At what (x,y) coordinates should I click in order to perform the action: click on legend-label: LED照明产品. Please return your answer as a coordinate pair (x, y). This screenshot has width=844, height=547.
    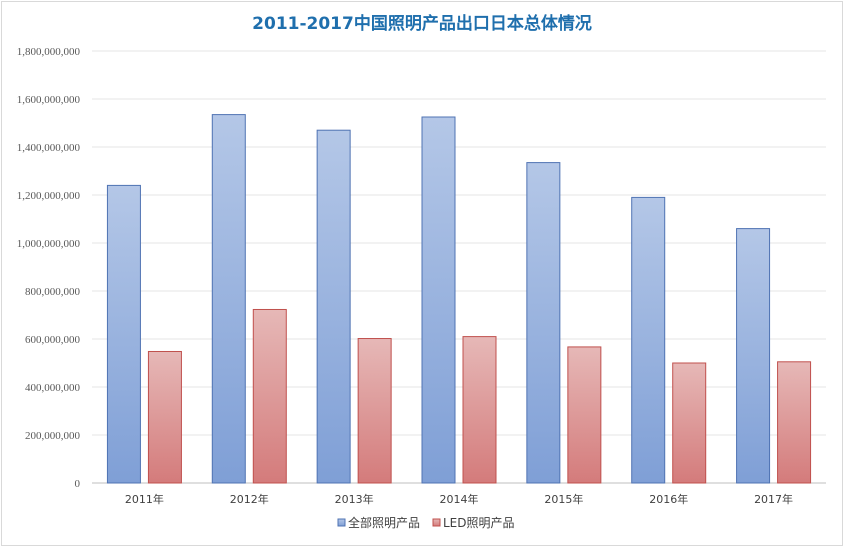
    Looking at the image, I should click on (479, 523).